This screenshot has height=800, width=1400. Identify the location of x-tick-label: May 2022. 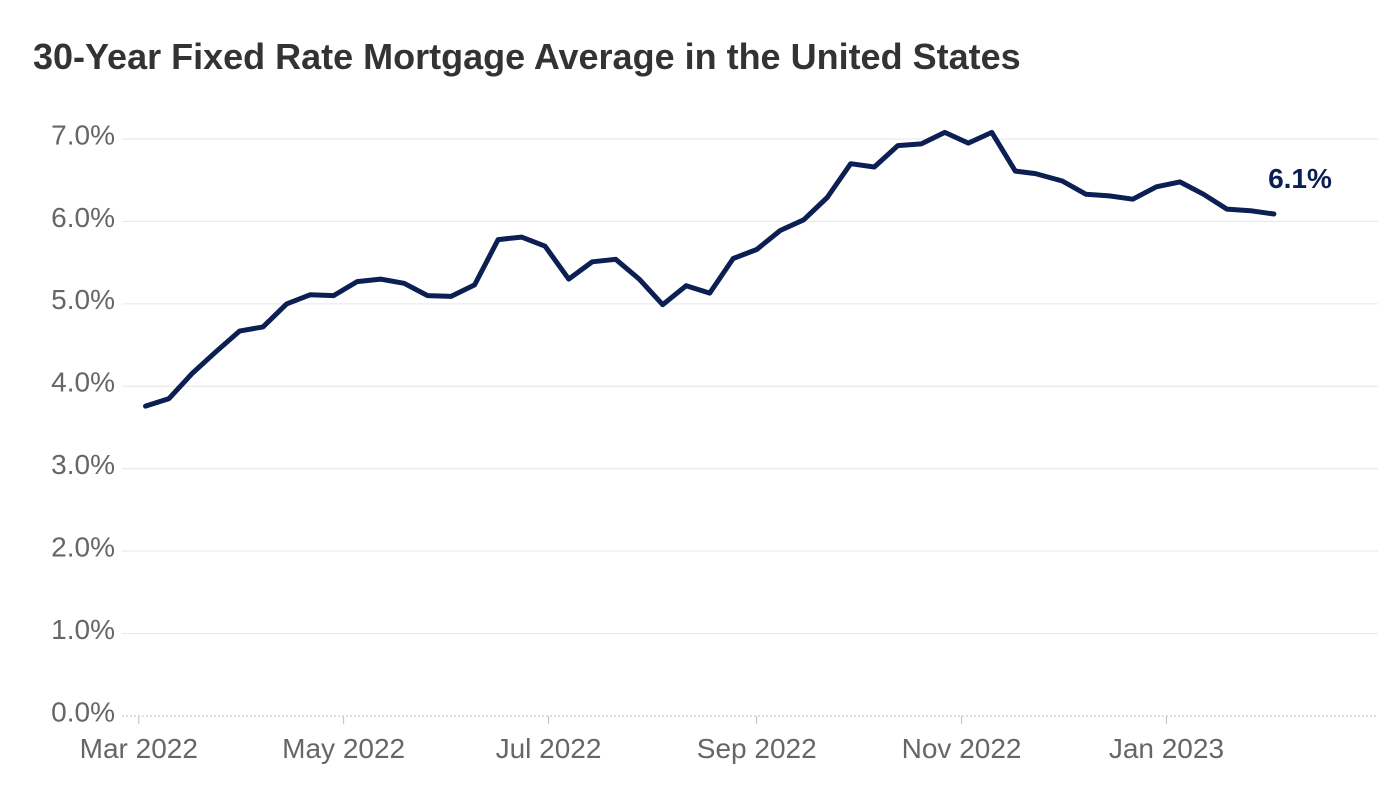
(343, 748).